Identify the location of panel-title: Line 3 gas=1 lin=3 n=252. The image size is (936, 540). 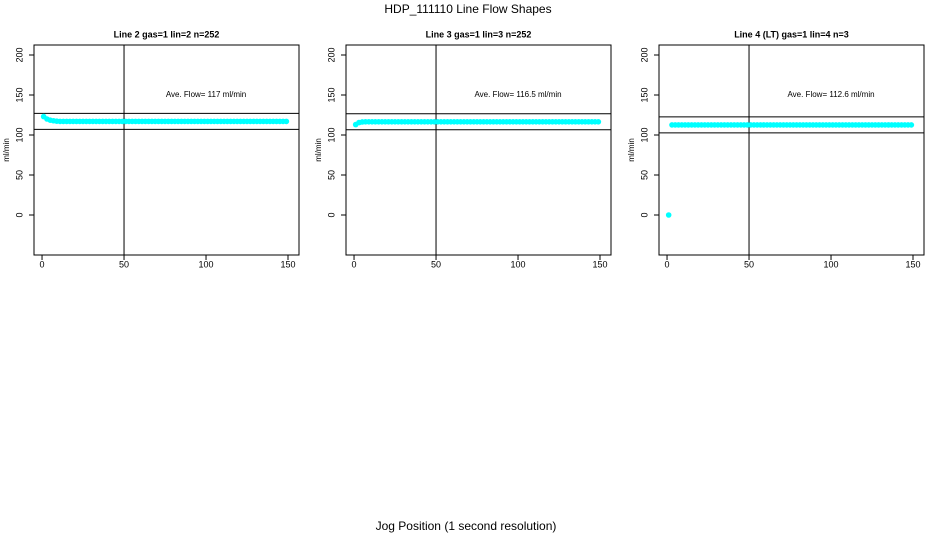
(479, 34).